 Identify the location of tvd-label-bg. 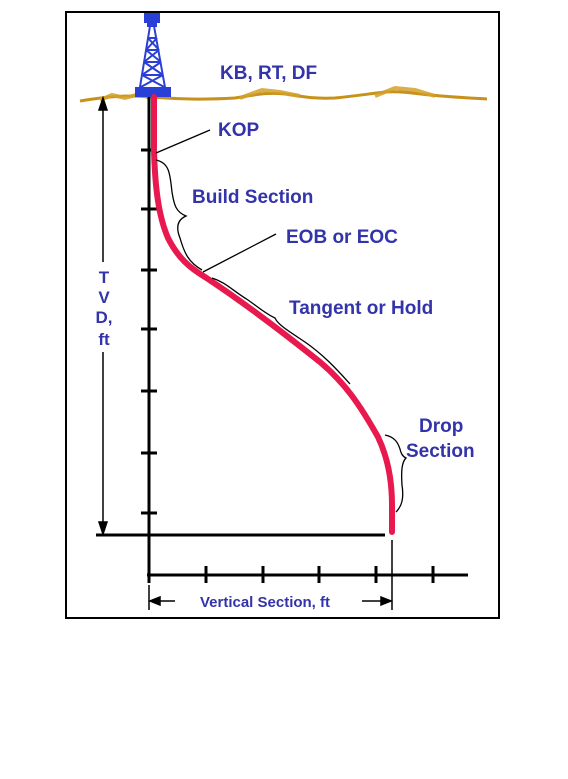
(105, 307).